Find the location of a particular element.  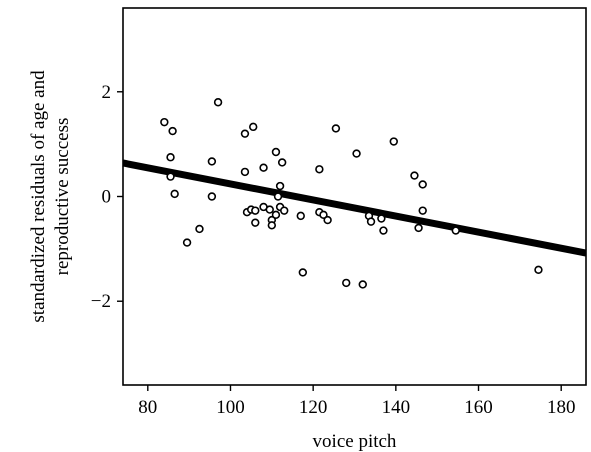

y-tick-label: 0 is located at coordinates (107, 197).